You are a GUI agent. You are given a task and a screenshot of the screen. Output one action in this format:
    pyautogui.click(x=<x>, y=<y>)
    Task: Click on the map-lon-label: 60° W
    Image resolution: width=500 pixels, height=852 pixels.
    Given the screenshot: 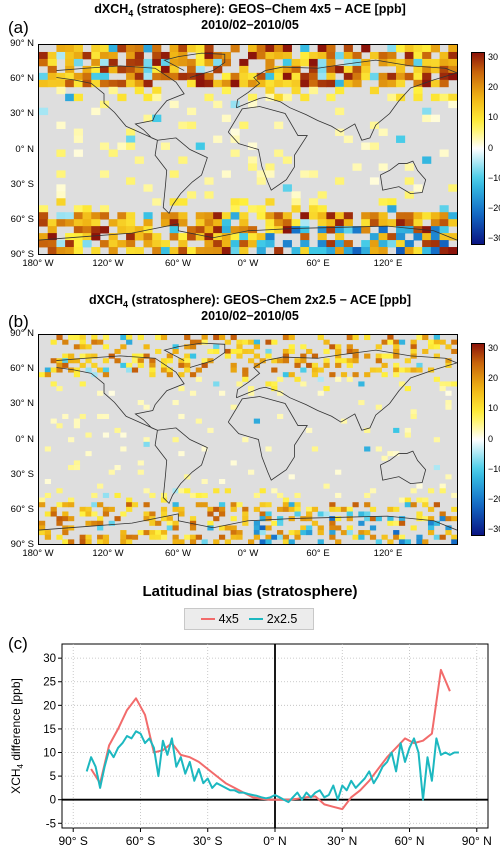 What is the action you would take?
    pyautogui.click(x=178, y=263)
    